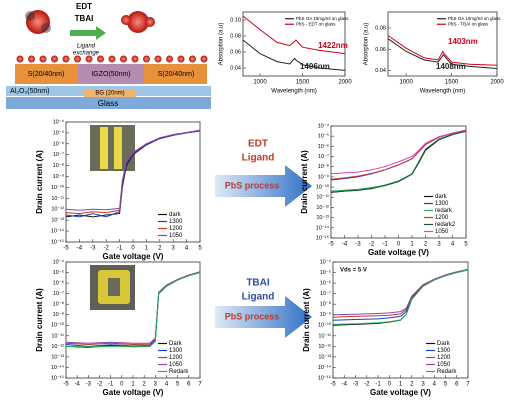  Describe the element at coordinates (445, 225) in the screenshot. I see `legend-label: redark2` at that location.